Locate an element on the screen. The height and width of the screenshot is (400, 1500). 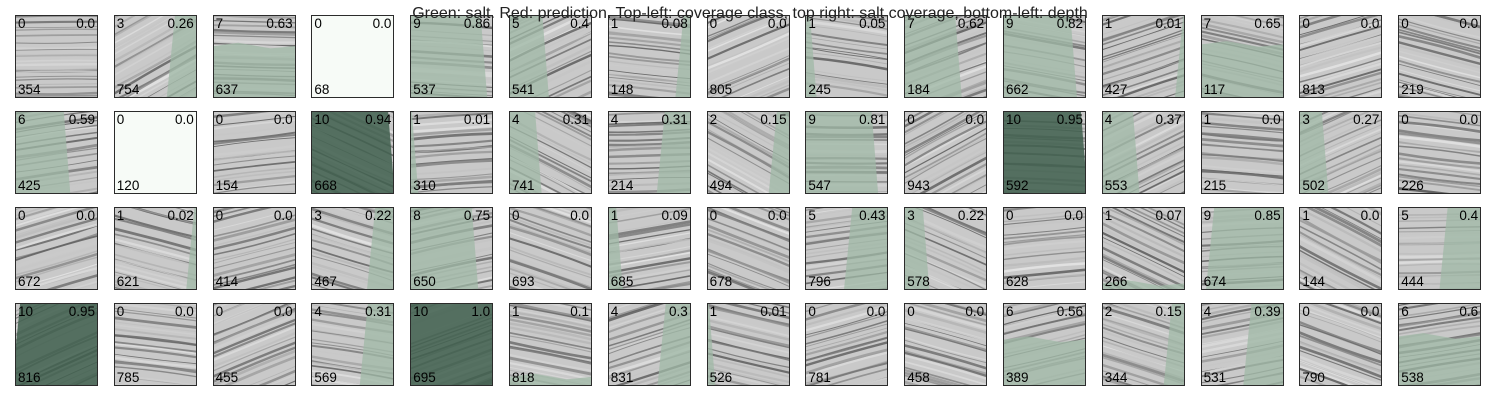
depth-label: 144 is located at coordinates (1313, 281).